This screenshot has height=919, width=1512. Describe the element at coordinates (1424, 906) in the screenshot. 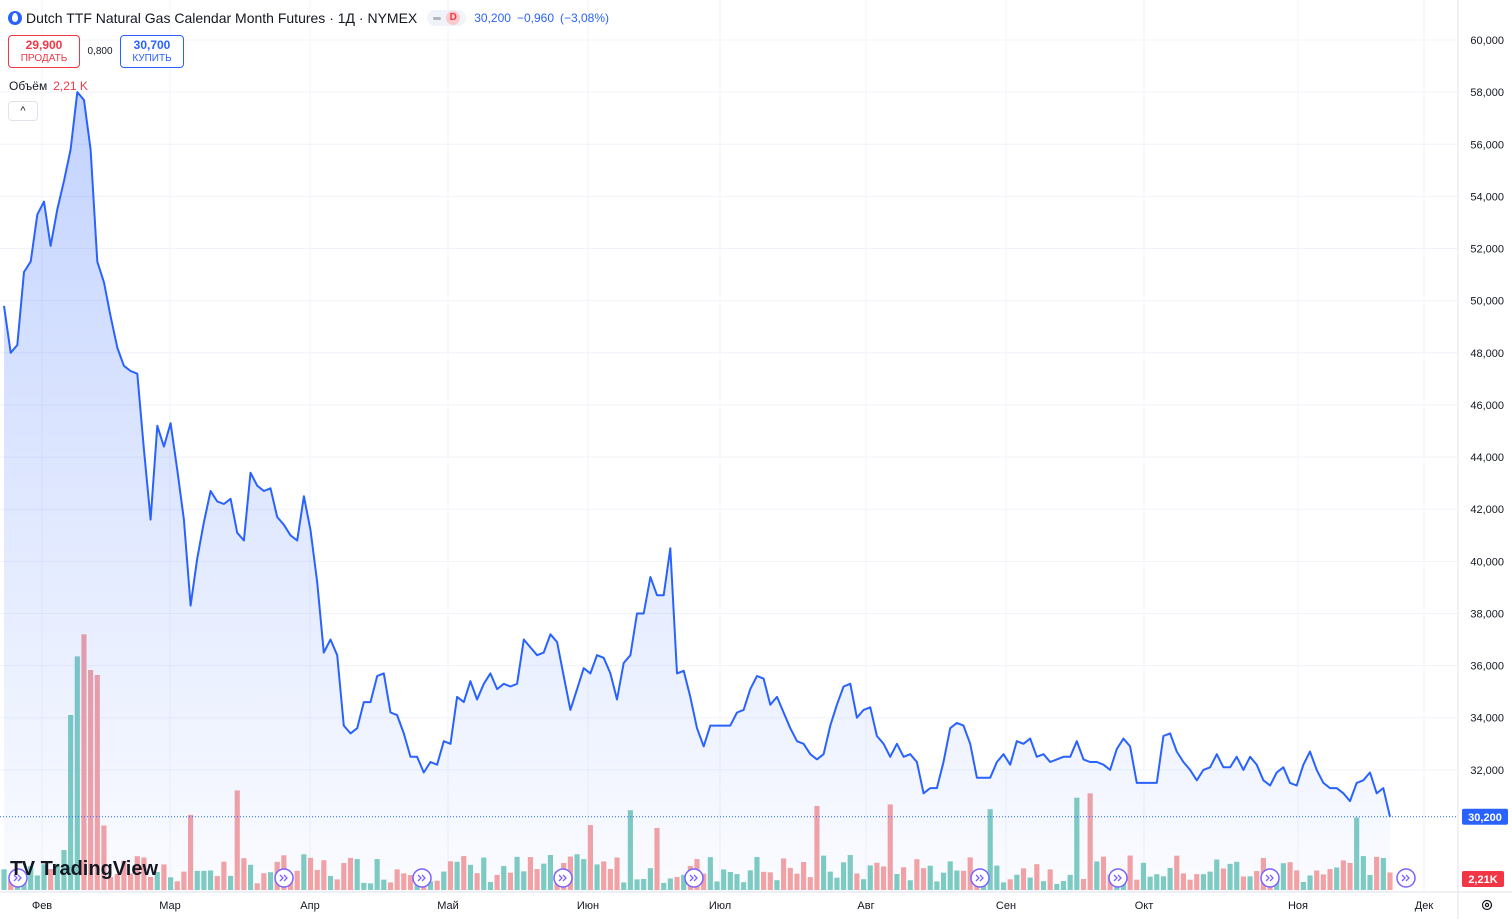

I see `month-tick-label: Дек` at that location.